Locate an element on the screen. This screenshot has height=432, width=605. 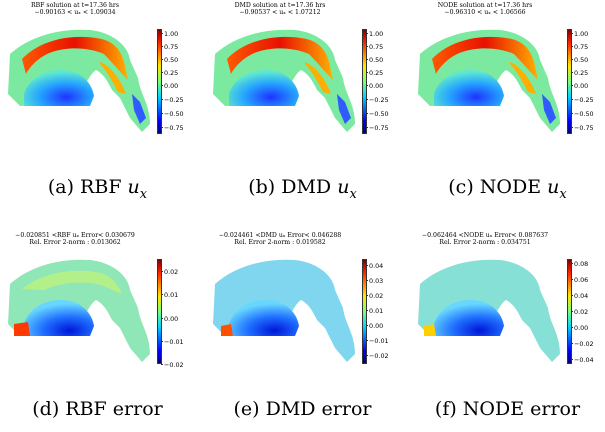
panel-subtitle: −0.96310 < uₓ < 1.06566 is located at coordinates (485, 12).